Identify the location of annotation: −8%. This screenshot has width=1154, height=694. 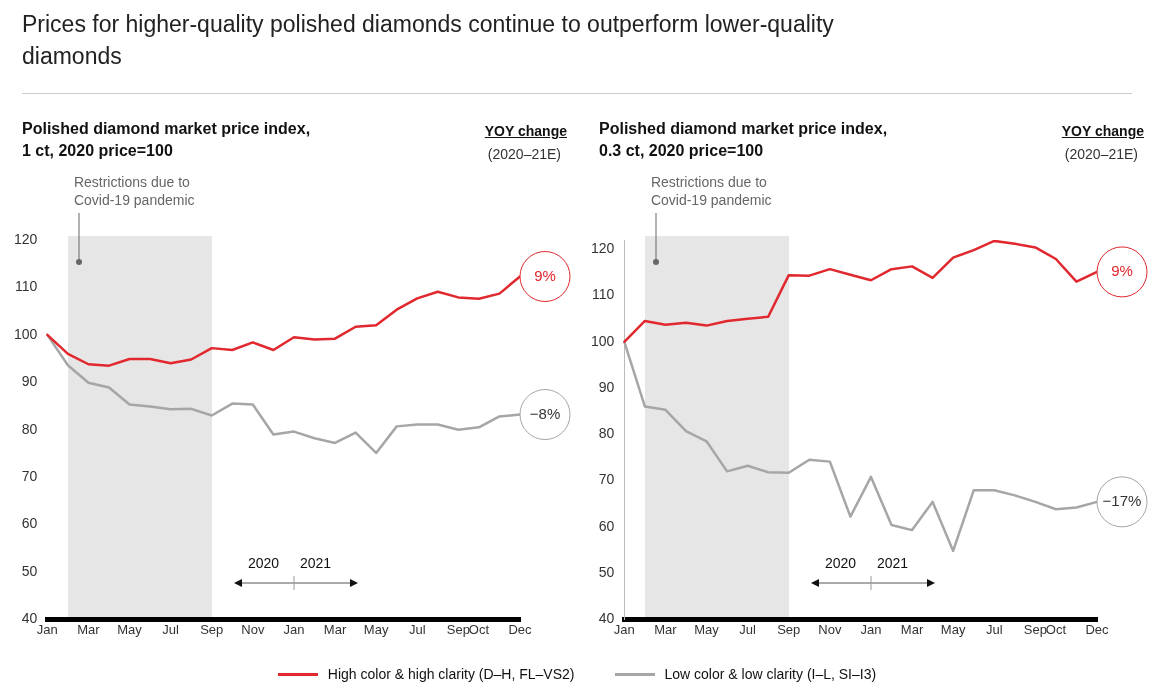
(545, 413).